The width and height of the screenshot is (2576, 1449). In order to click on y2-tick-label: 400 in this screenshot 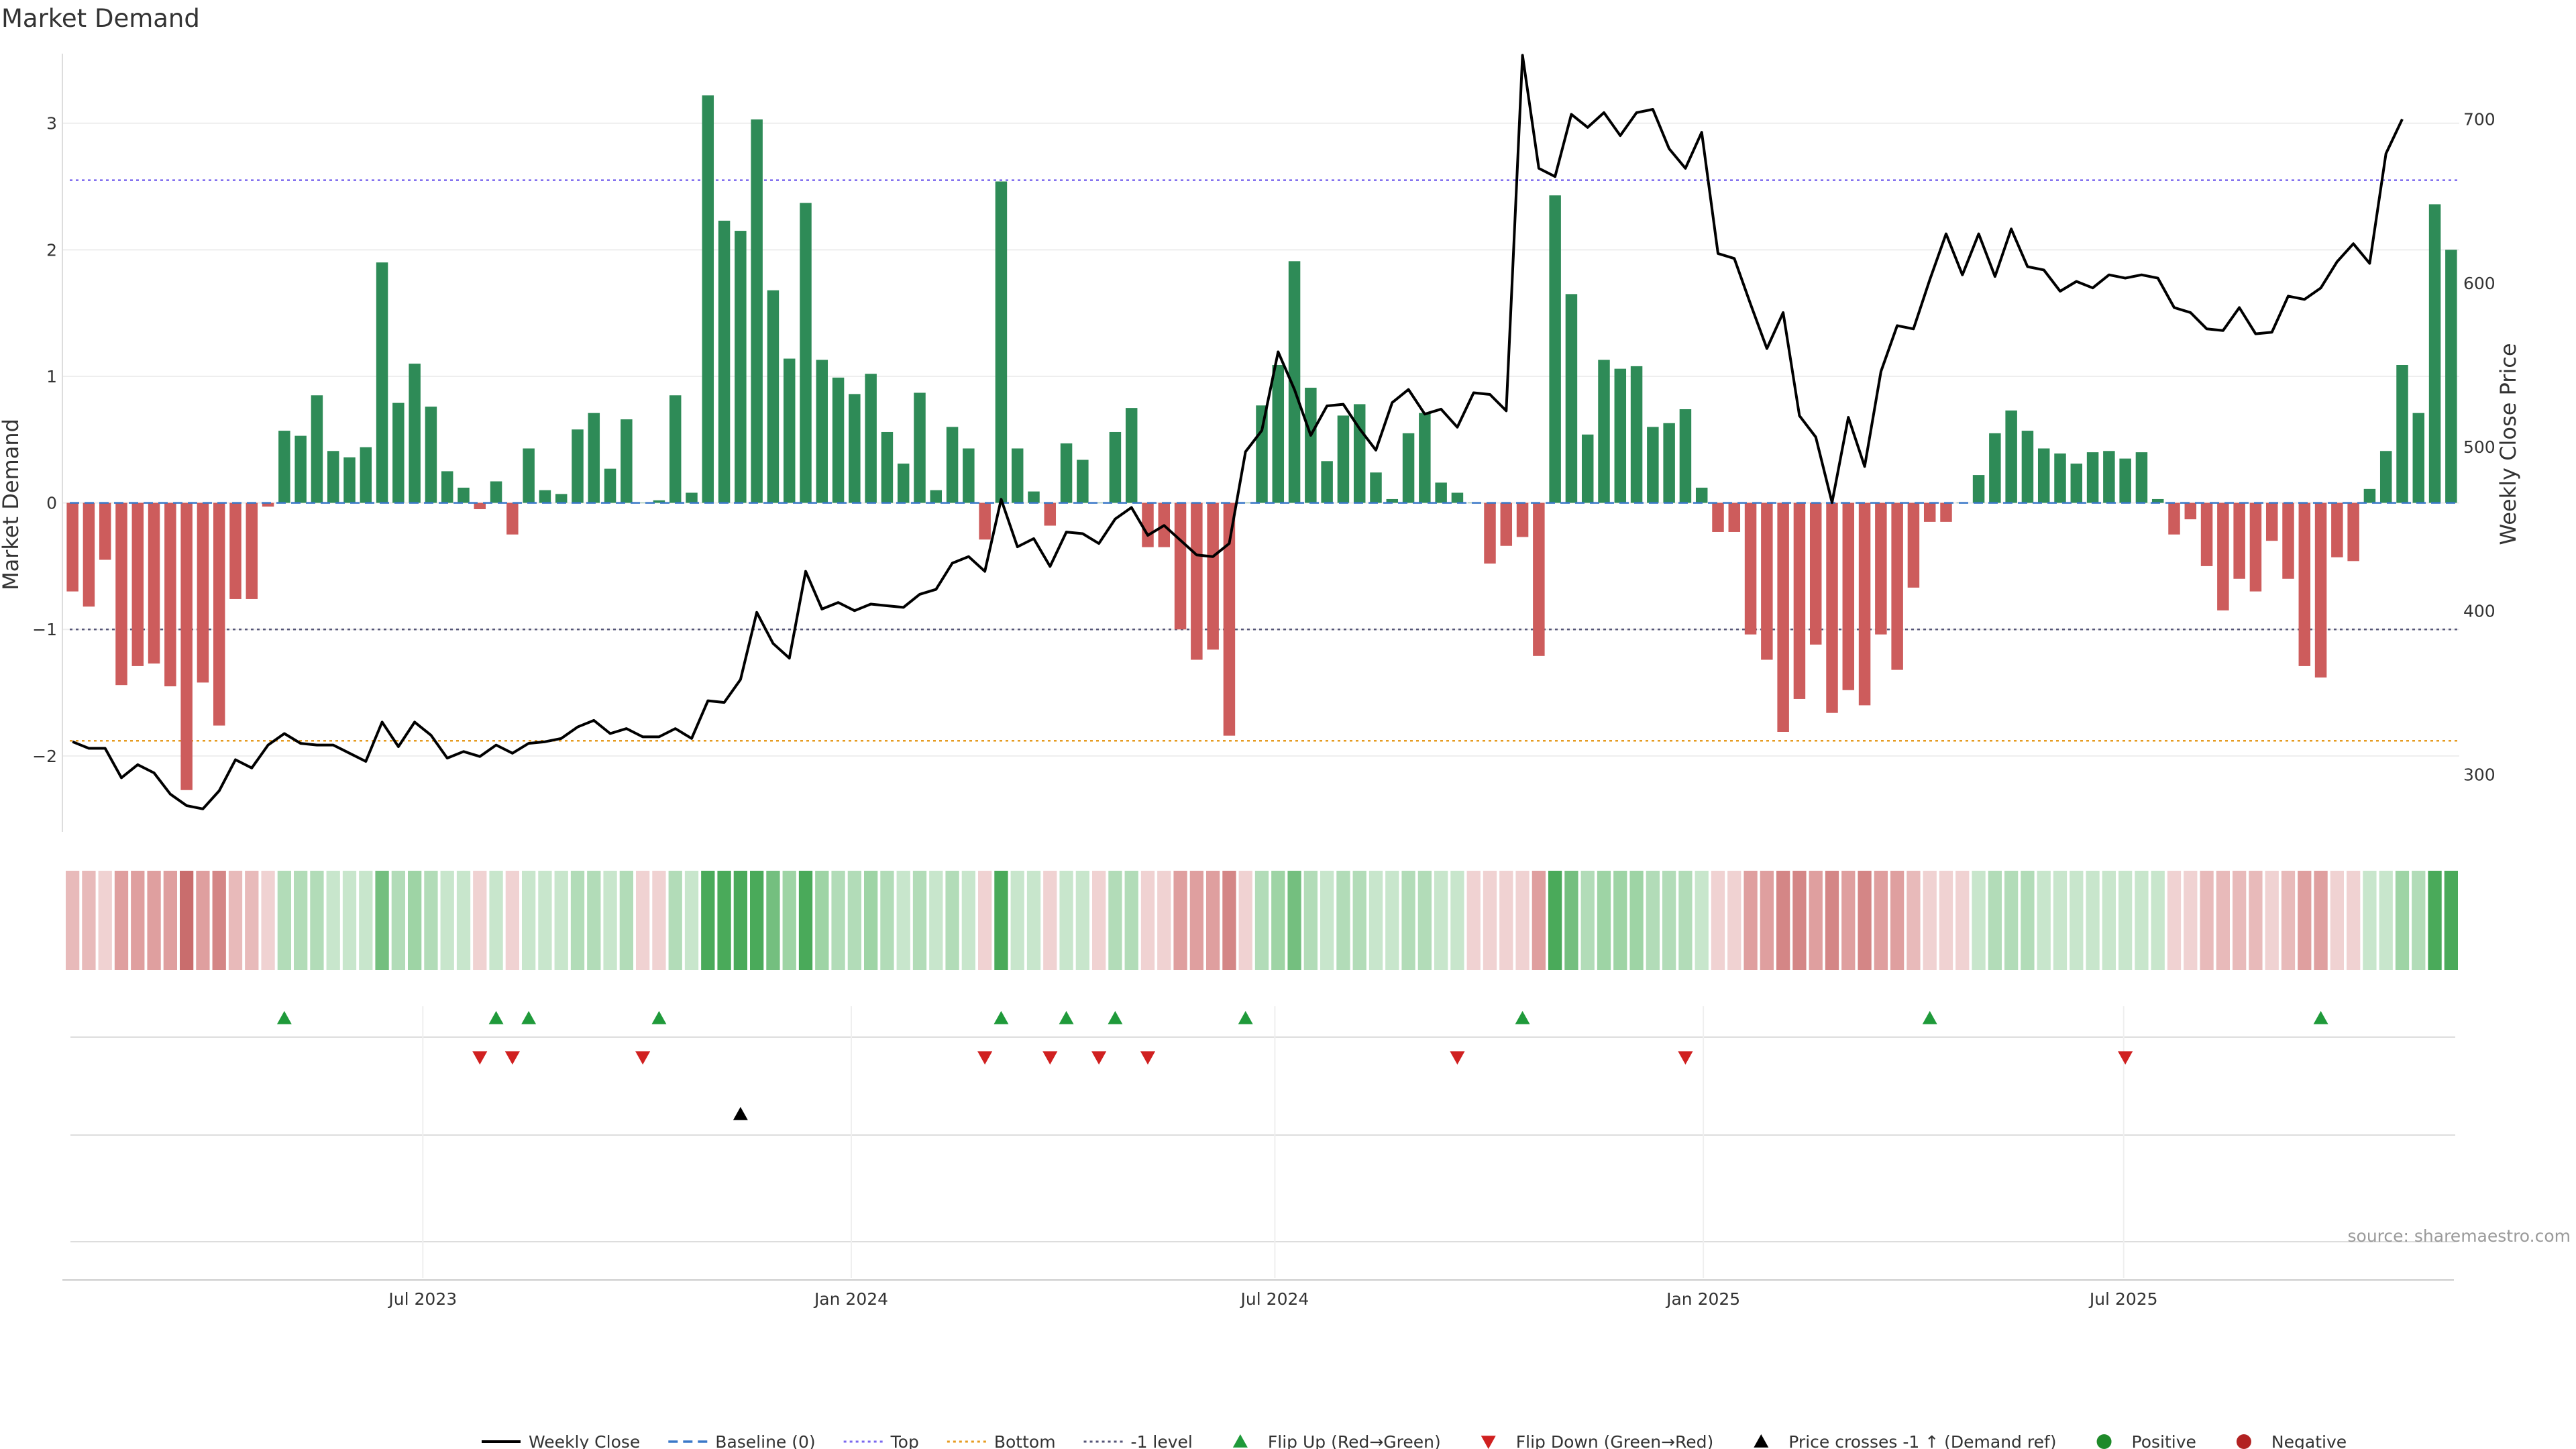, I will do `click(2479, 611)`.